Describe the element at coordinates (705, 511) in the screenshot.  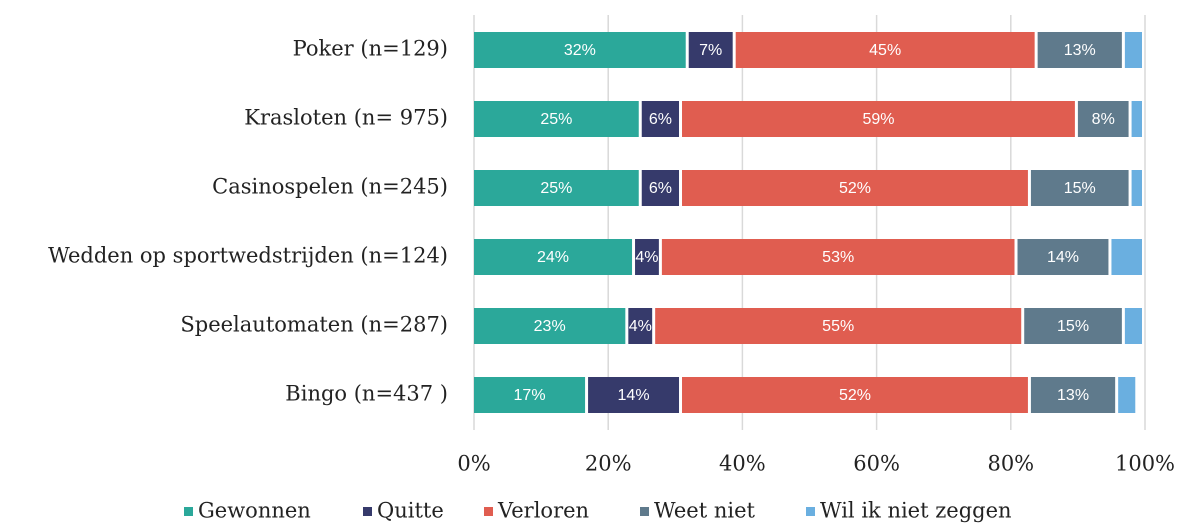
I see `legend-label: Weet niet` at that location.